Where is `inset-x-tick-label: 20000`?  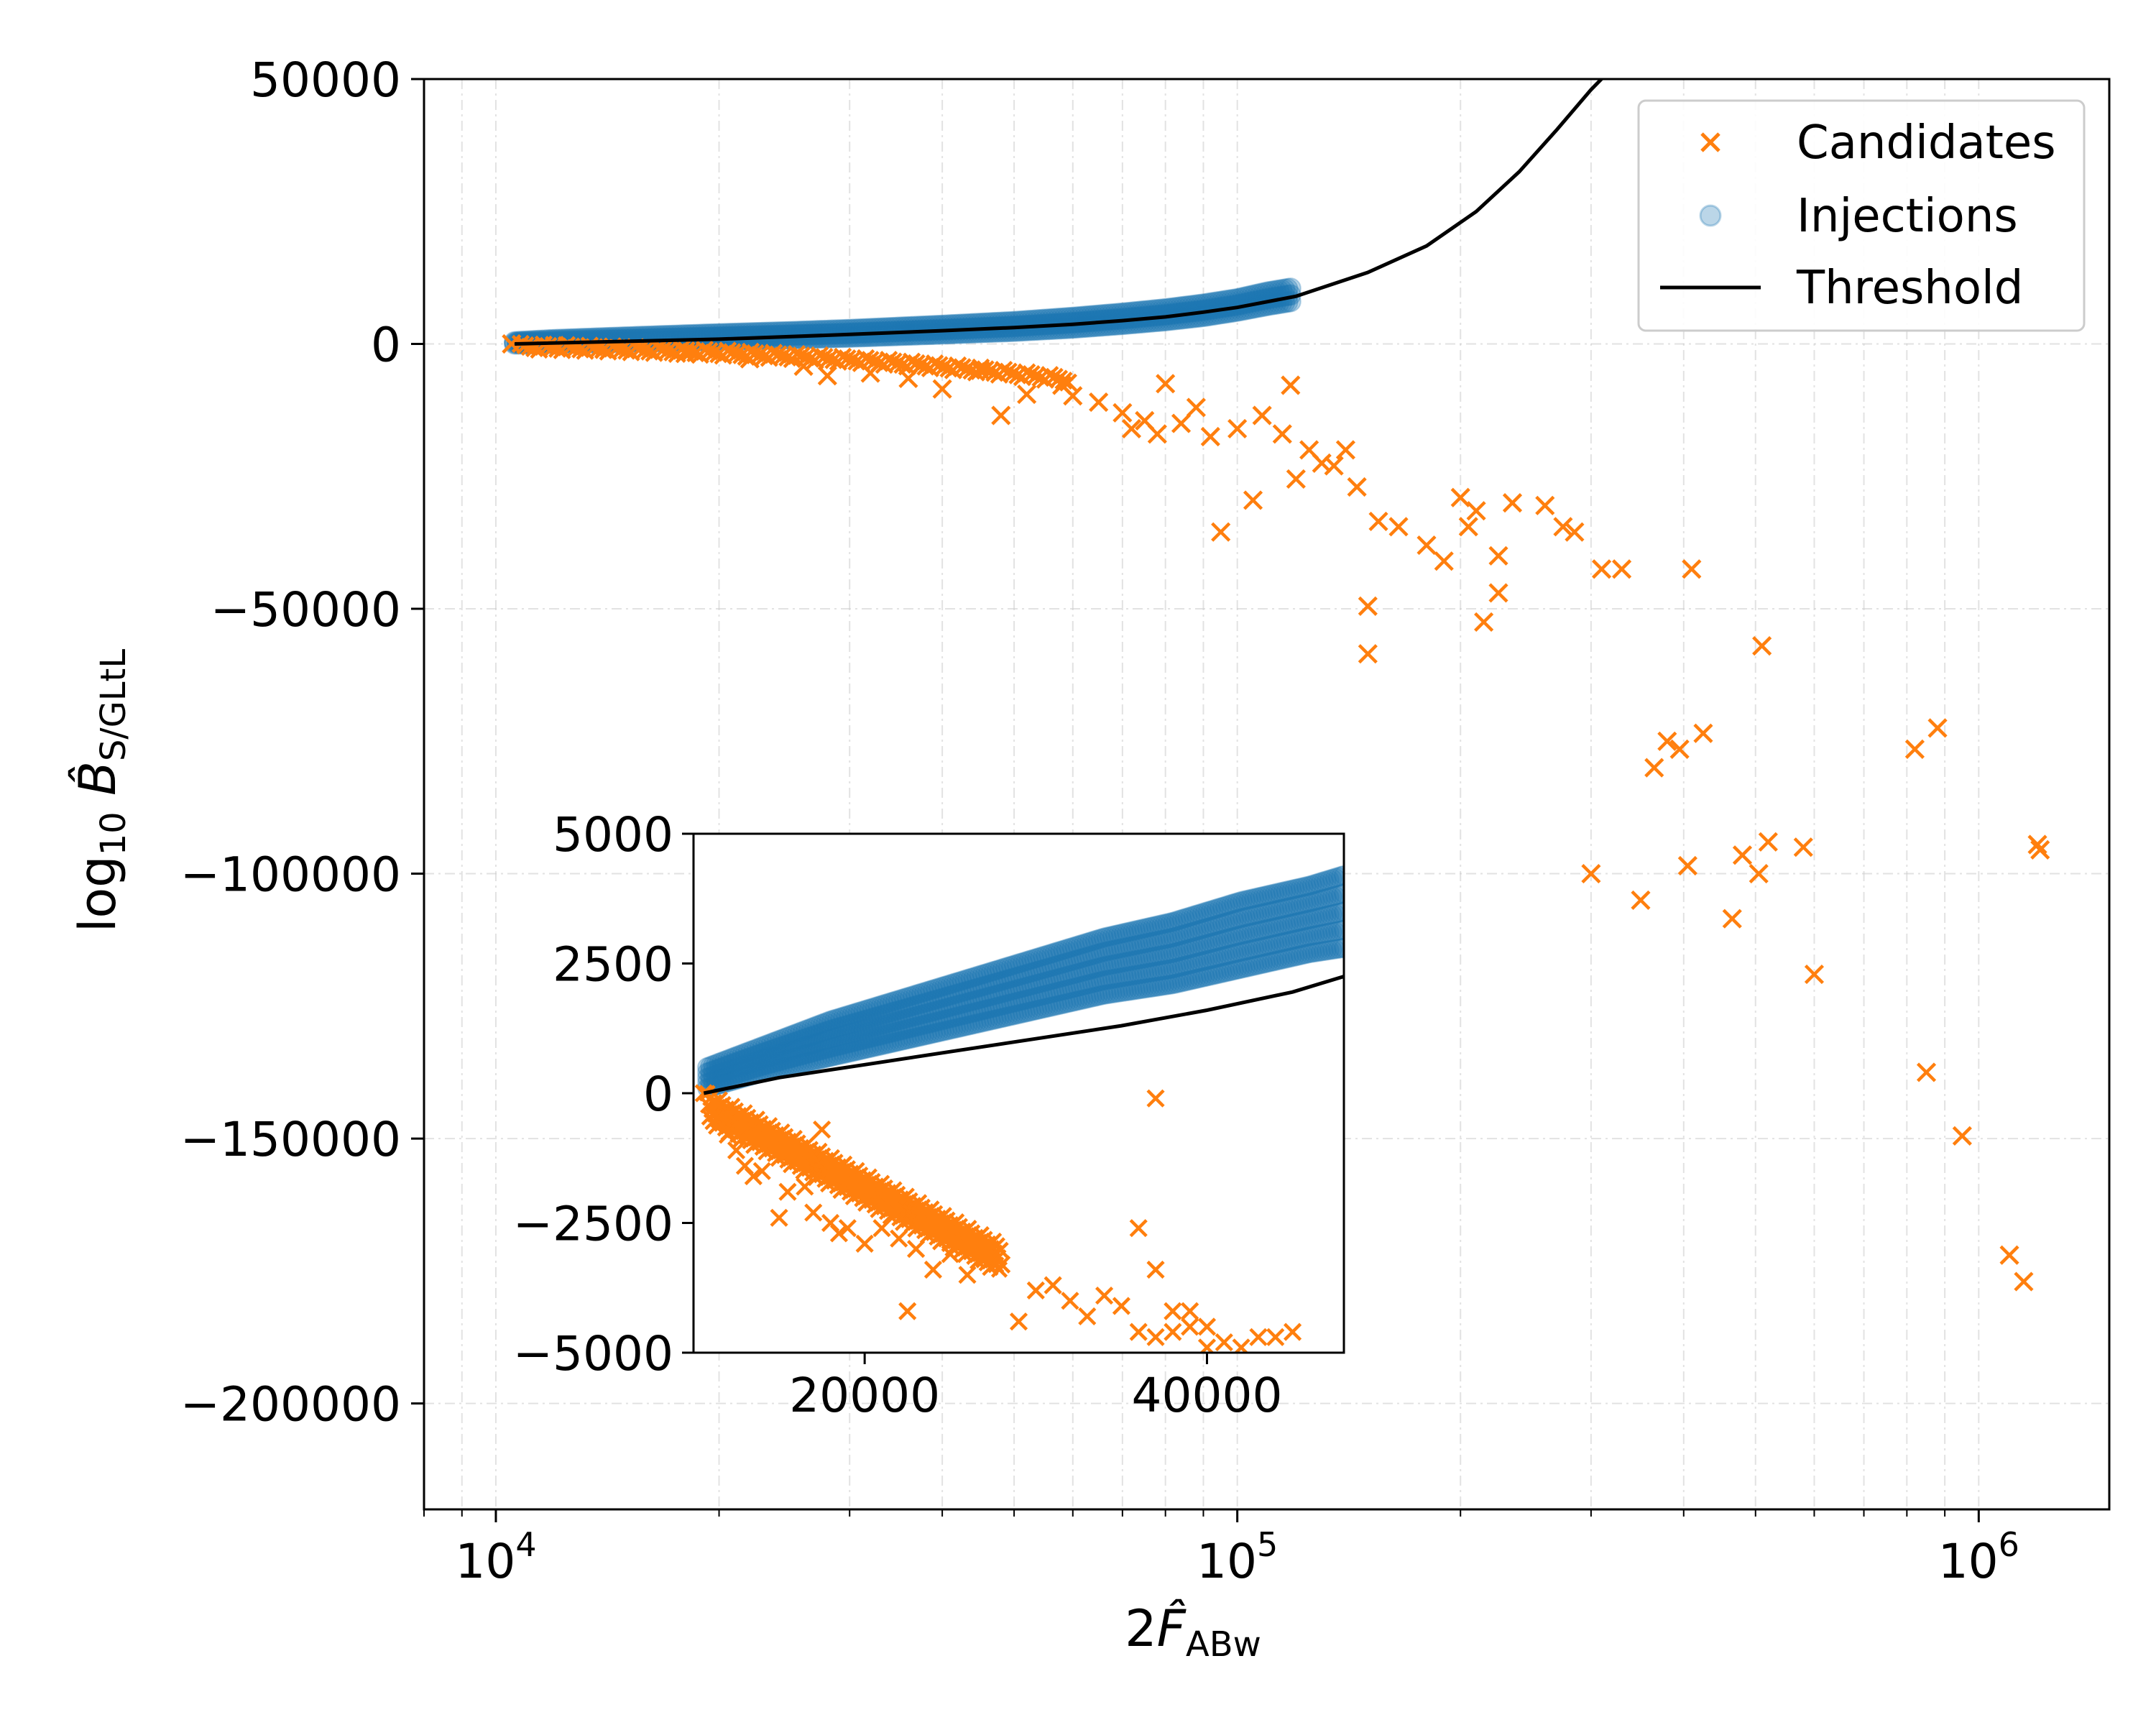 inset-x-tick-label: 20000 is located at coordinates (864, 1395).